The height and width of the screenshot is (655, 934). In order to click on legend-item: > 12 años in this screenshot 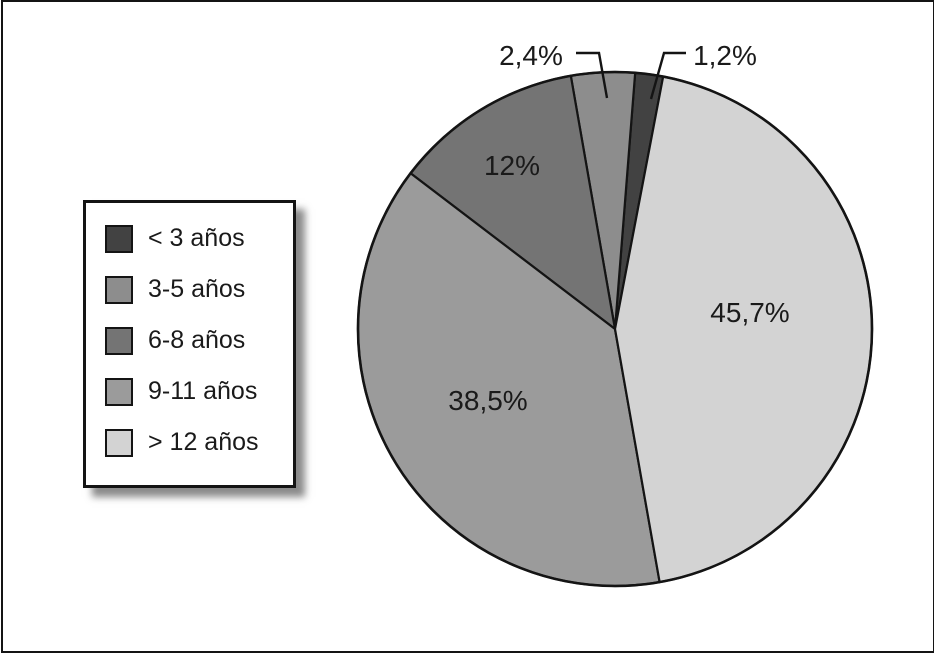, I will do `click(199, 442)`.